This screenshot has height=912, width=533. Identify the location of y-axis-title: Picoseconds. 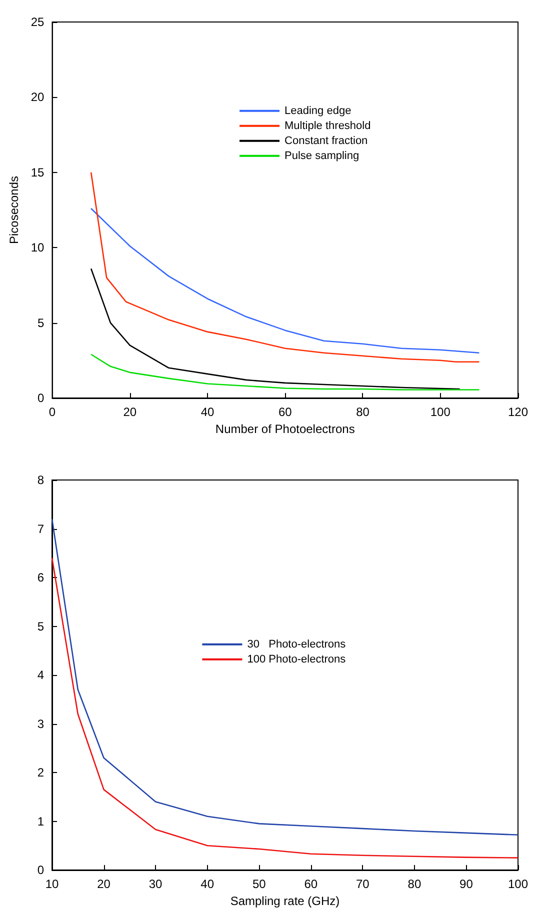
(14, 210).